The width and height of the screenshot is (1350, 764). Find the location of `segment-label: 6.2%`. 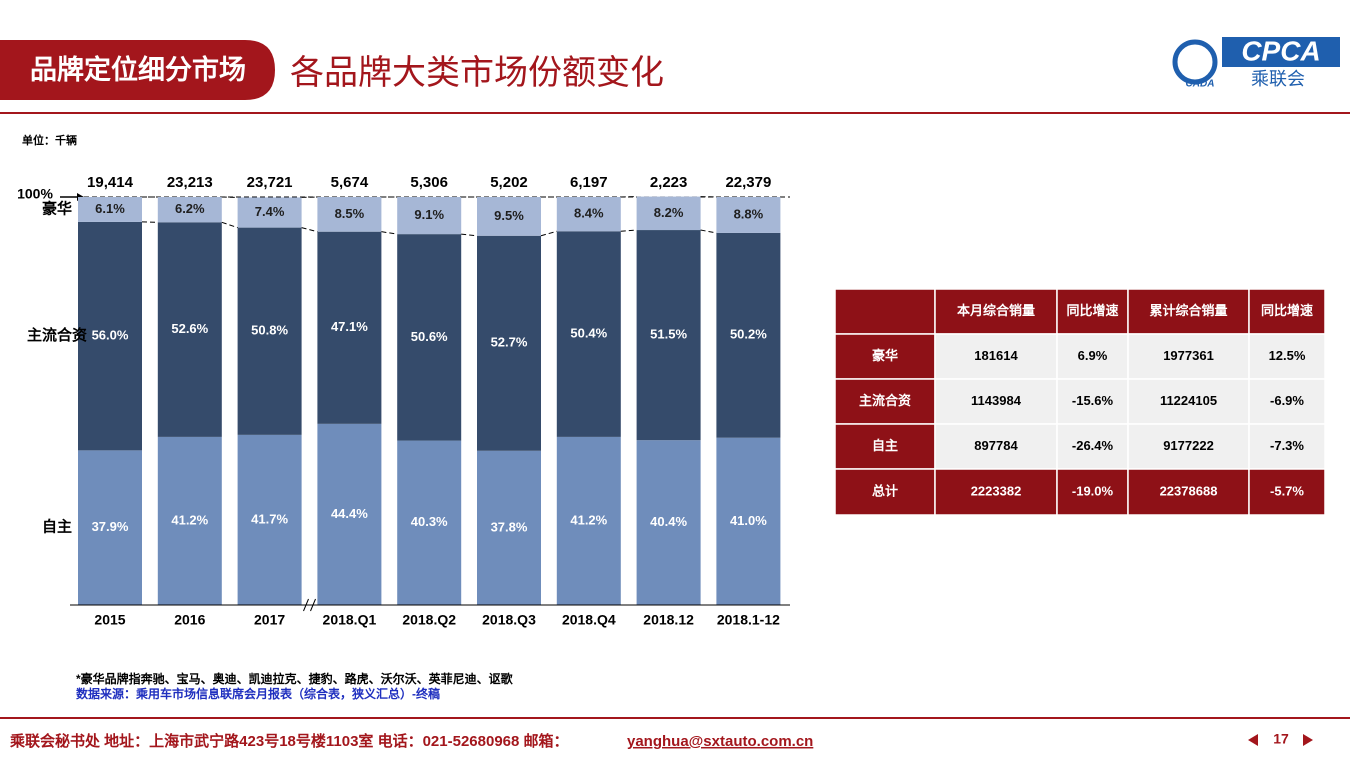

segment-label: 6.2% is located at coordinates (190, 208).